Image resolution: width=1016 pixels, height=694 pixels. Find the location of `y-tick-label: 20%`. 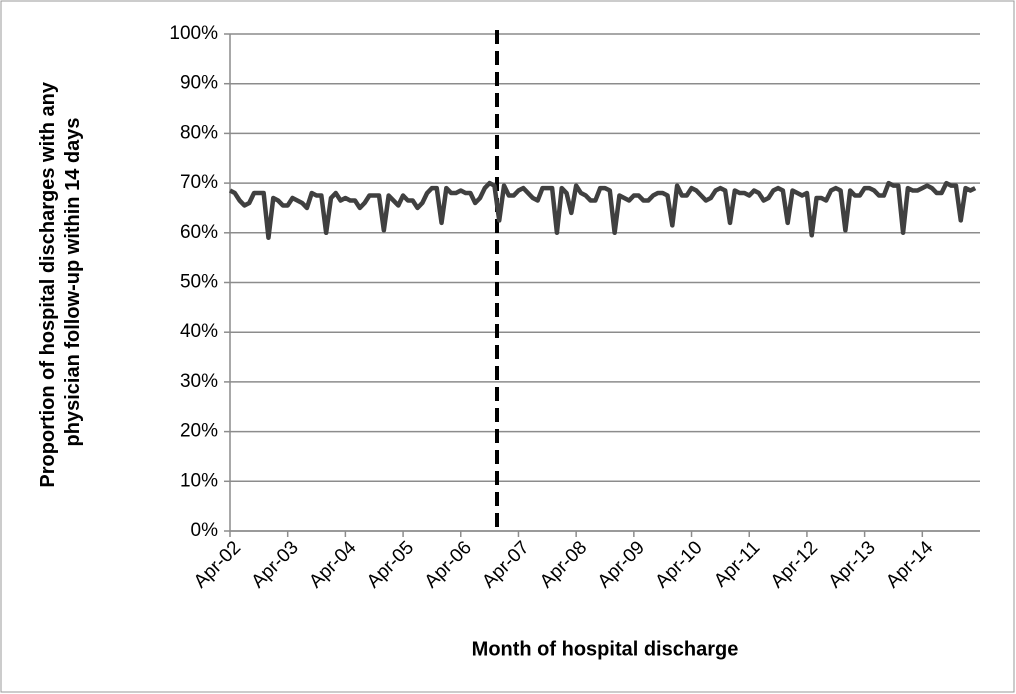

y-tick-label: 20% is located at coordinates (199, 431).